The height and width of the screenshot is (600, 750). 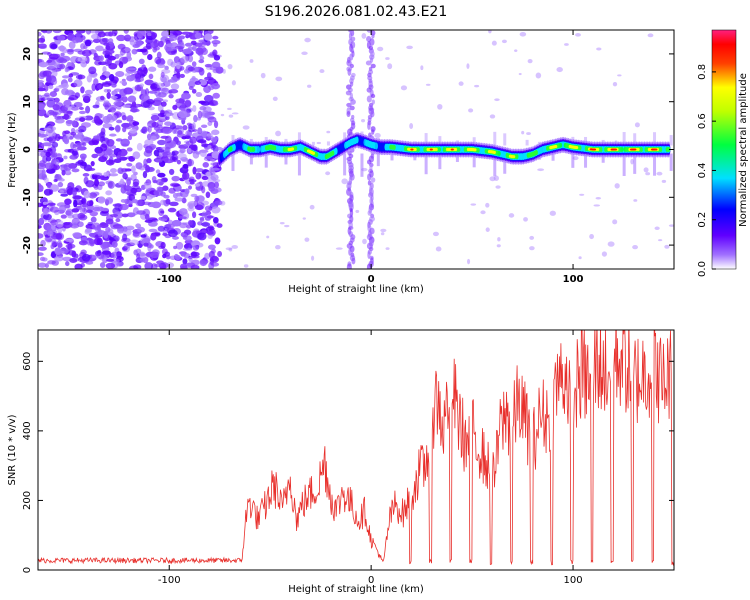 I want to click on colorbar-gradient, so click(x=724, y=149).